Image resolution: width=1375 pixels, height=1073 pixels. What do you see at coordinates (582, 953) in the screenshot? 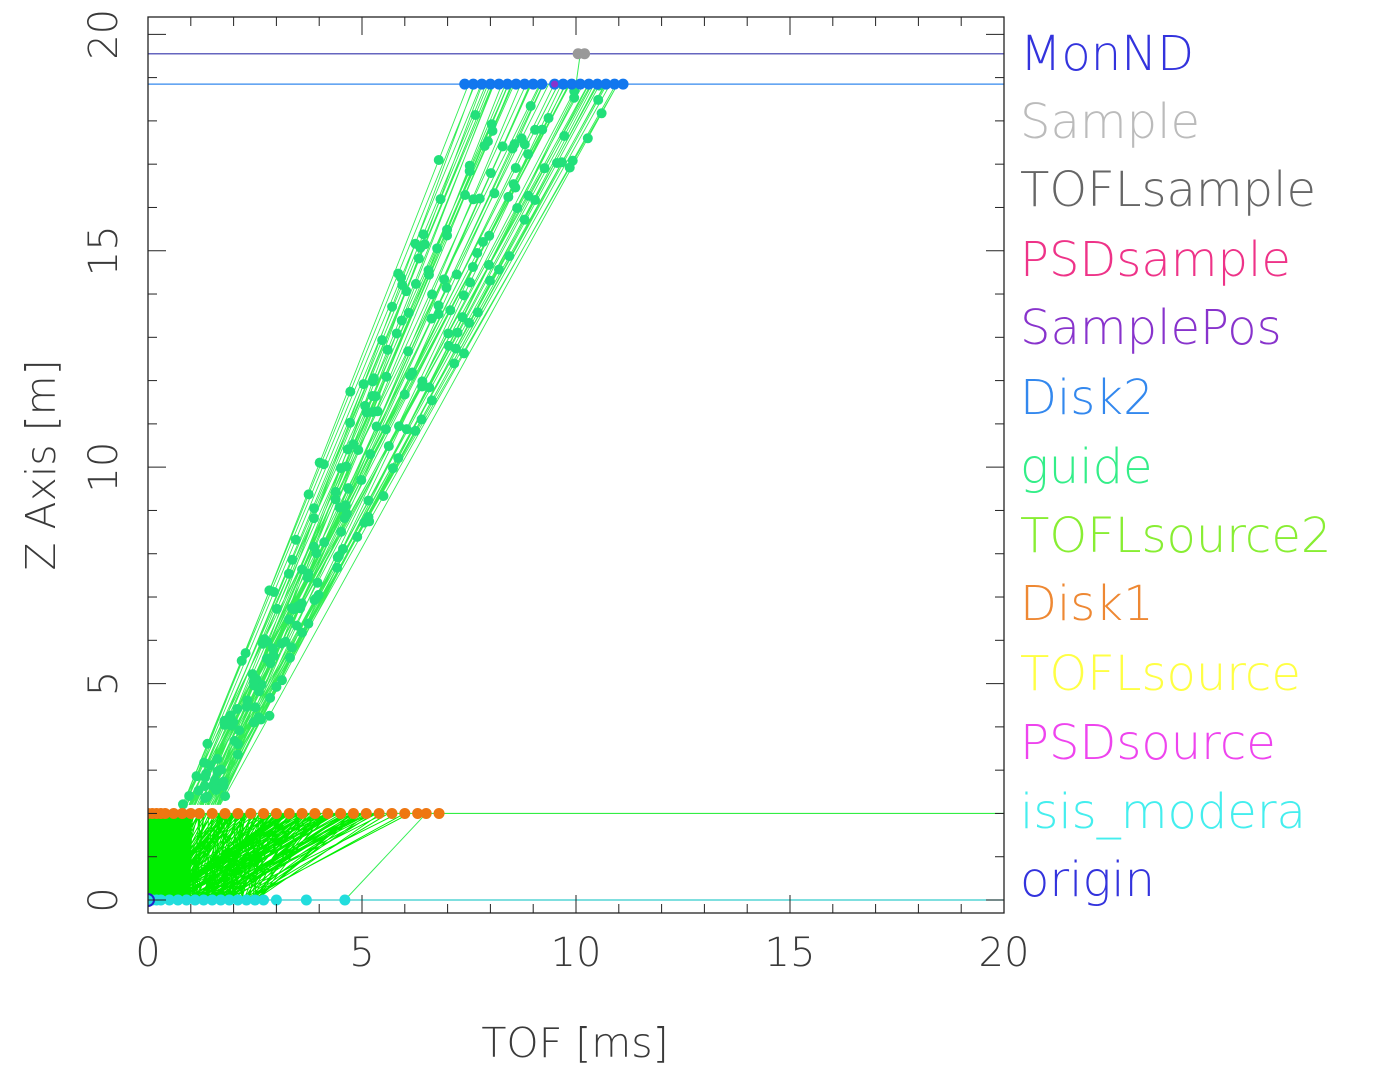
I see `x-tick-labels: 0 5 10 15 20` at bounding box center [582, 953].